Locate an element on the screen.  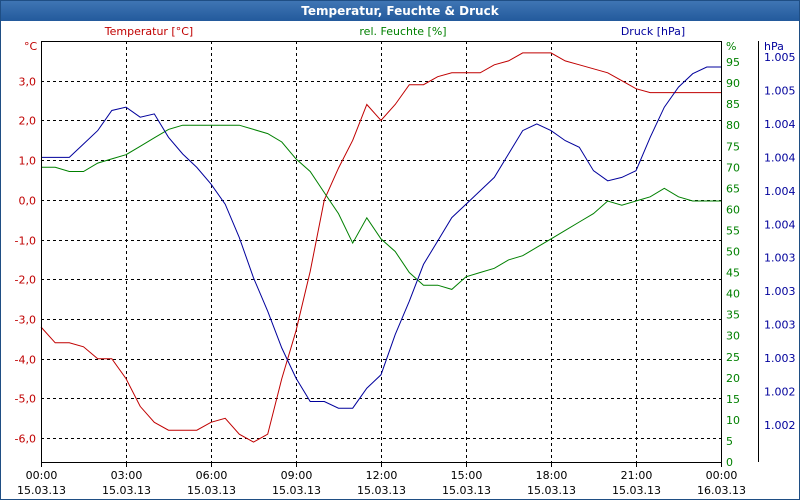
humidity-tick-label: 50 is located at coordinates (733, 252).